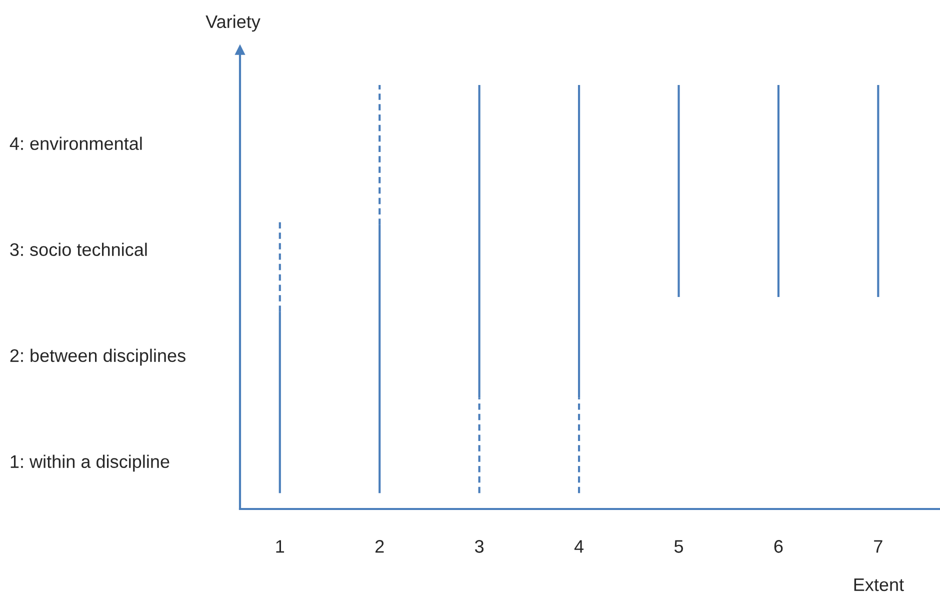 This screenshot has width=940, height=608. Describe the element at coordinates (233, 23) in the screenshot. I see `y-axis-title: Variety` at that location.